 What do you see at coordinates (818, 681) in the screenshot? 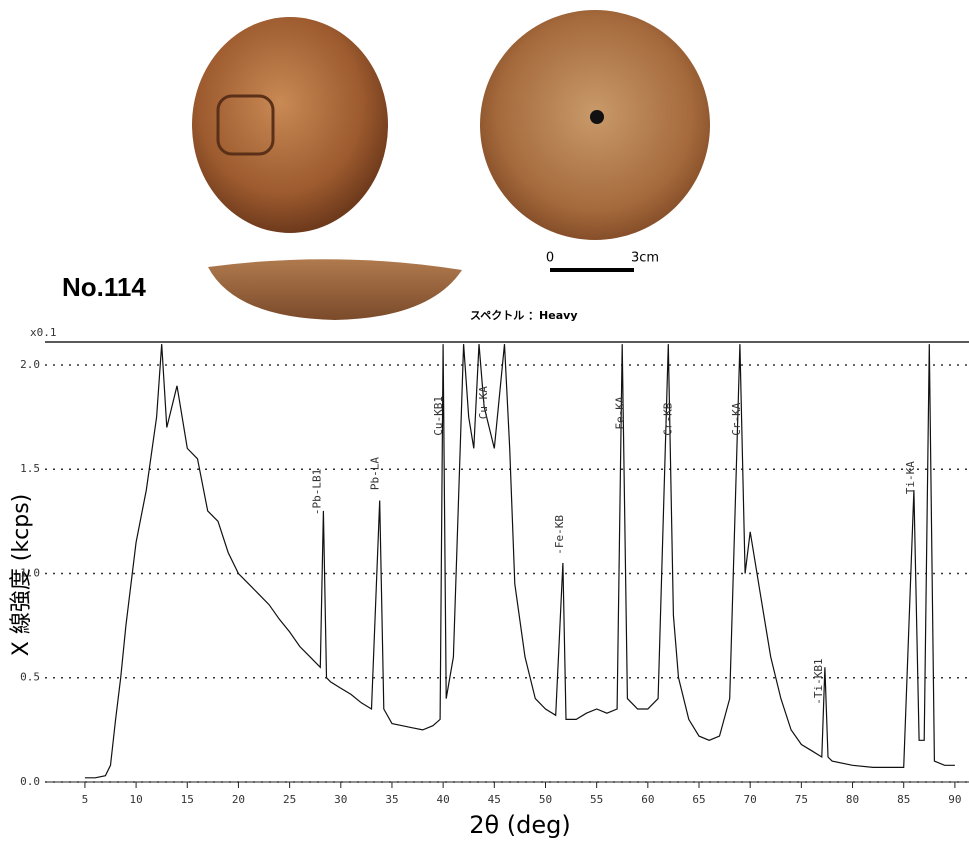
I see `peak-label: -Ti-KB1` at bounding box center [818, 681].